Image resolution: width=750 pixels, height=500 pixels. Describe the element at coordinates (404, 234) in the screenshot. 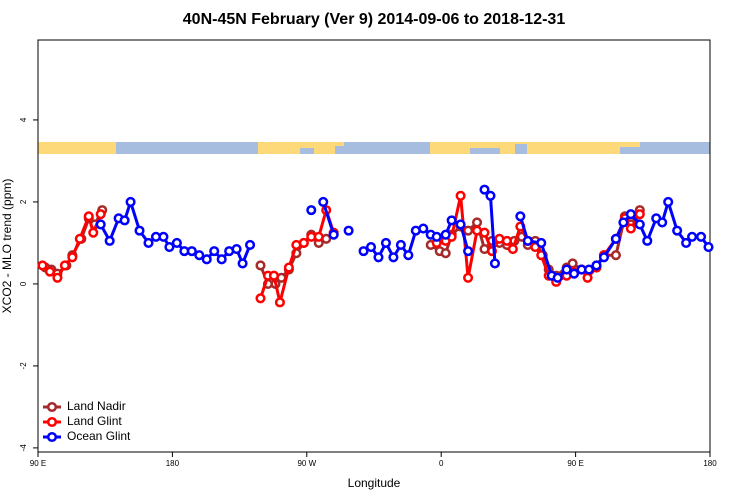

I see `series-line` at that location.